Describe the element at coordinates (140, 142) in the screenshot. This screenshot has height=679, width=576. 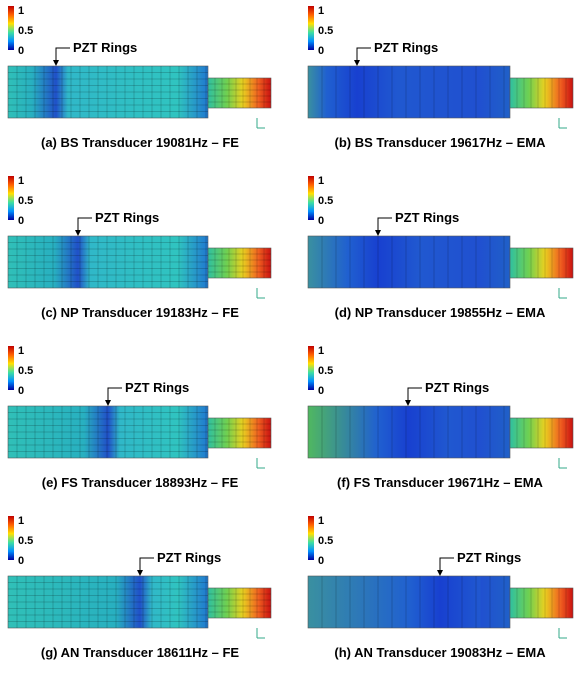
I see `caption: (a) BS Transducer 19081Hz – FE` at that location.